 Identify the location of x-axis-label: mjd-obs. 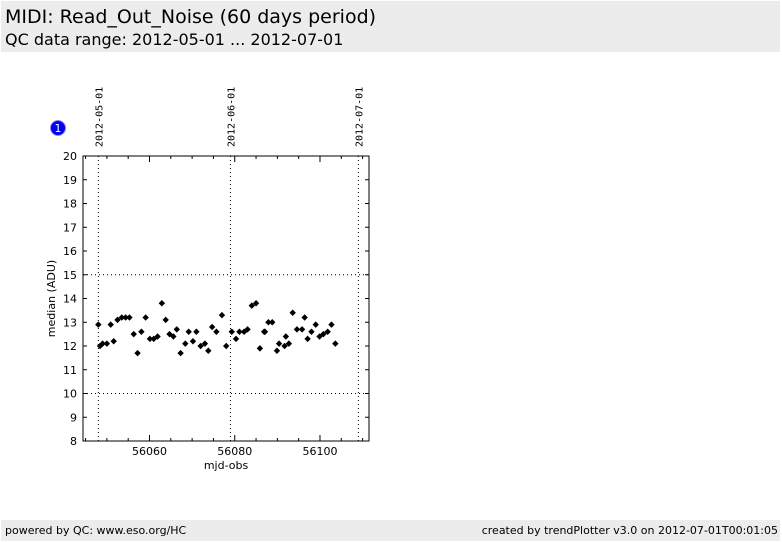
(226, 465).